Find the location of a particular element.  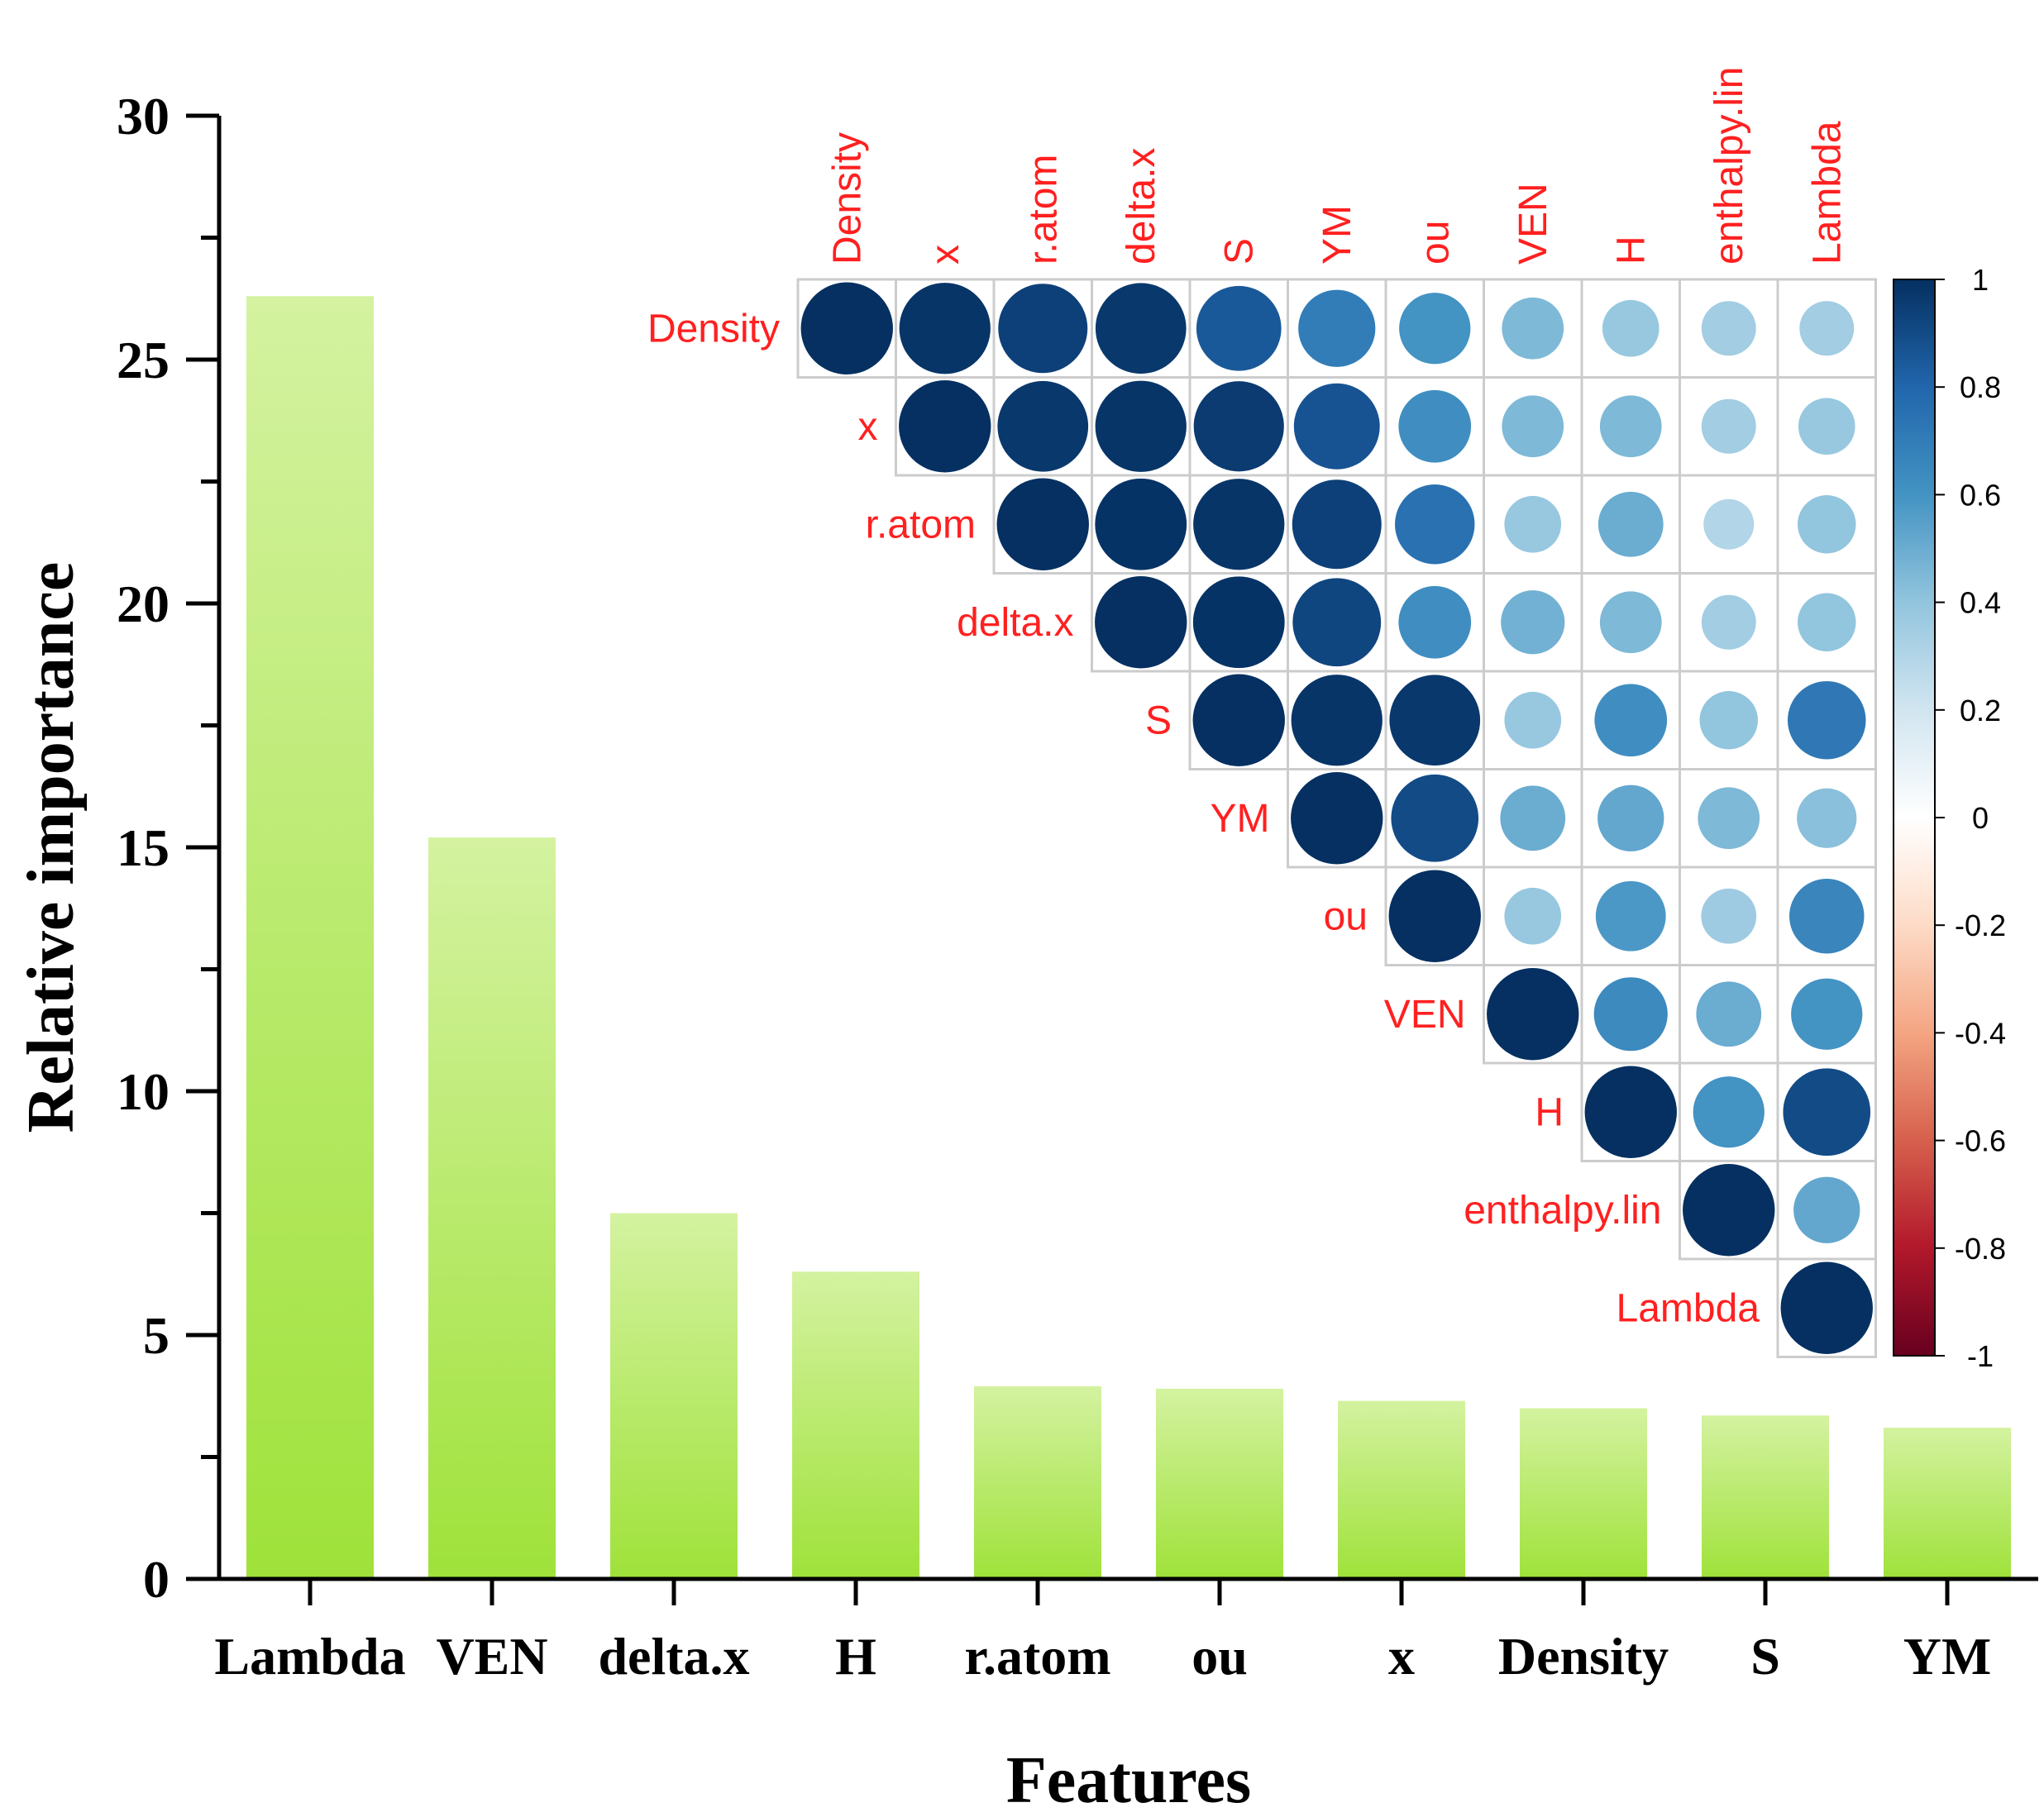

y-axis-title: Relative importance is located at coordinates (51, 848).